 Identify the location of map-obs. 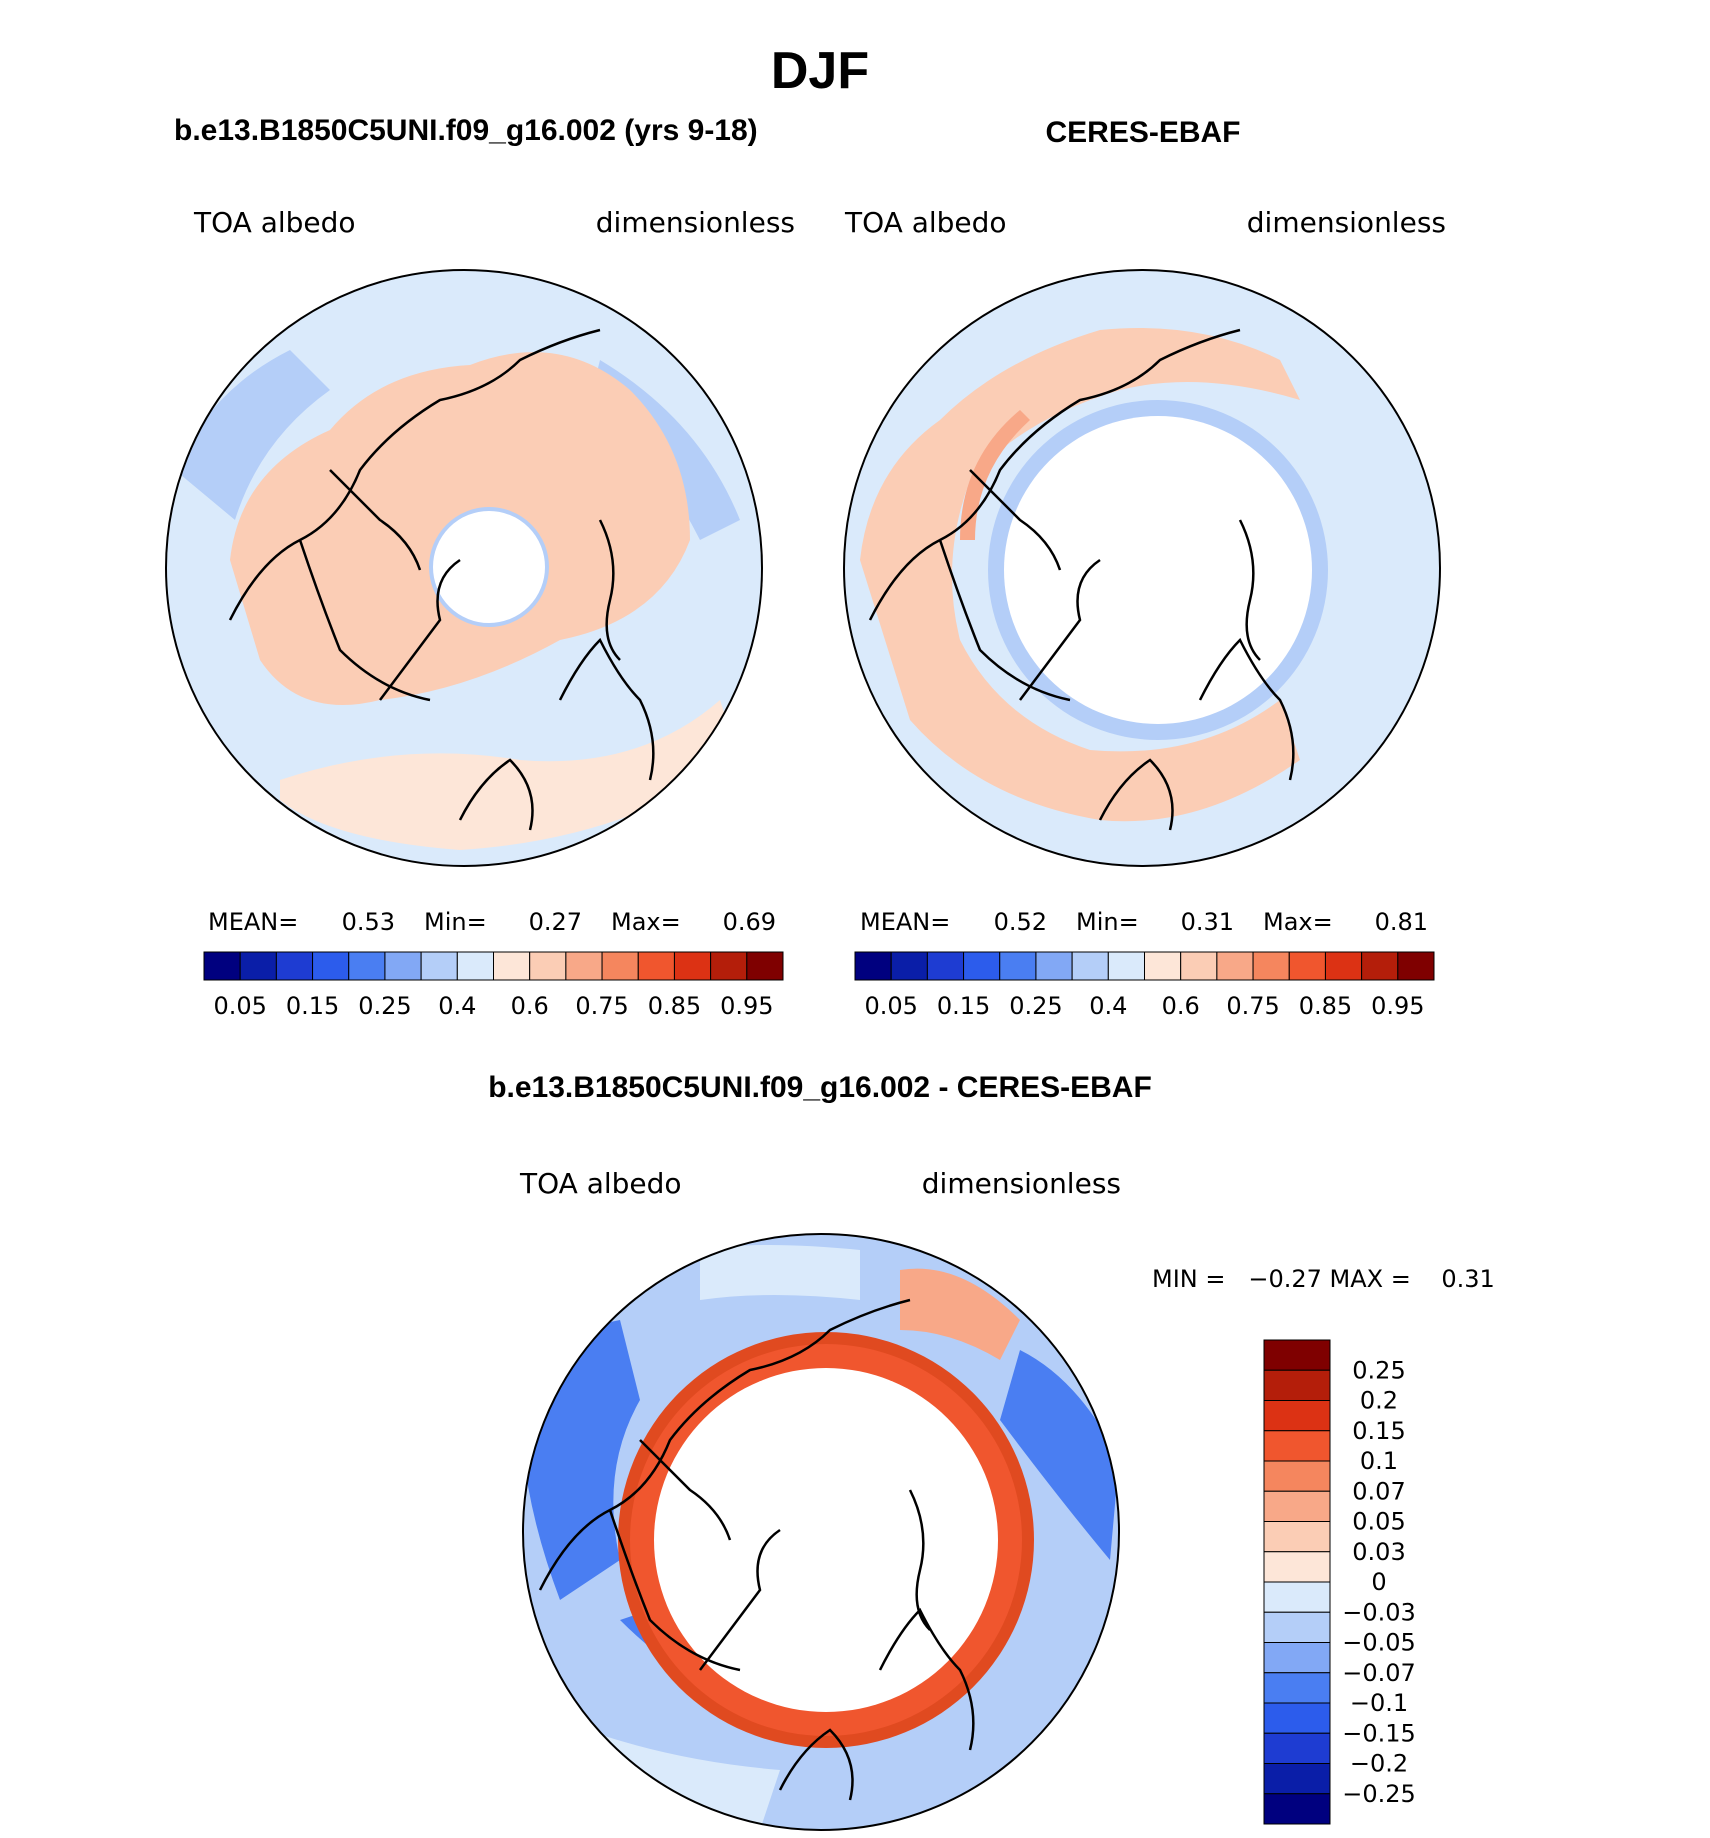
(1142, 568).